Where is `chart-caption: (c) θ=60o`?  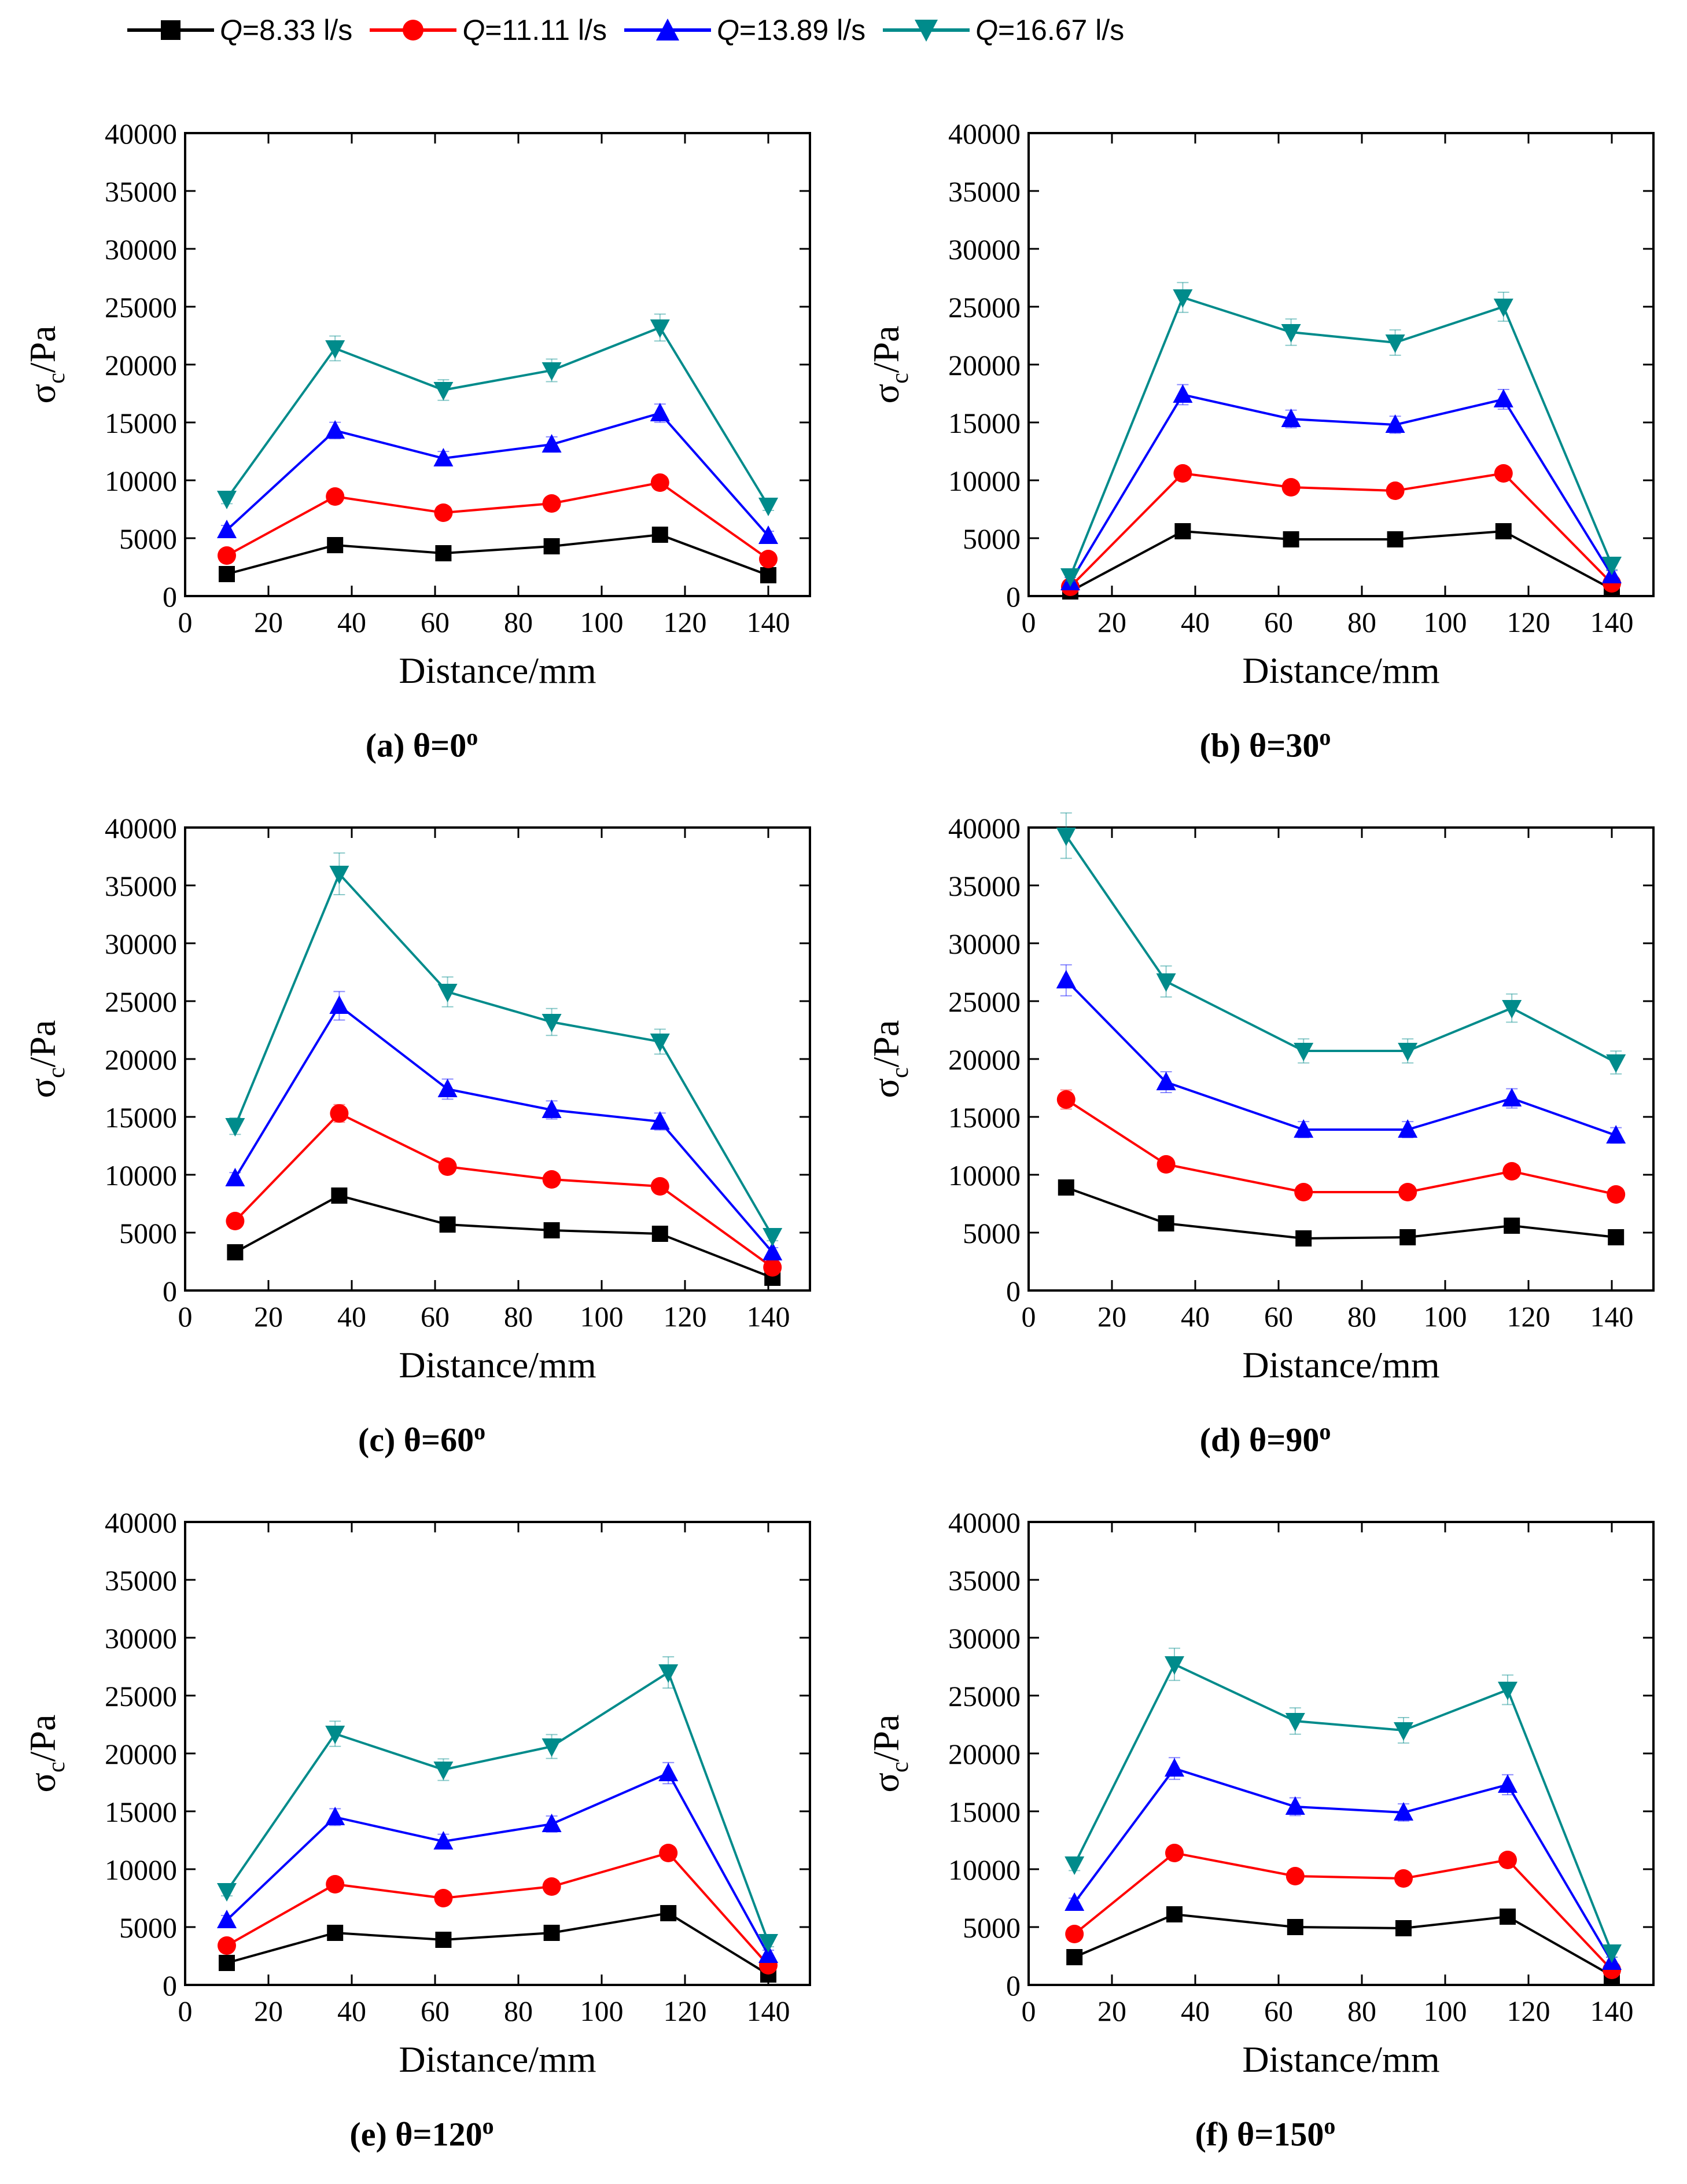 chart-caption: (c) θ=60o is located at coordinates (422, 1439).